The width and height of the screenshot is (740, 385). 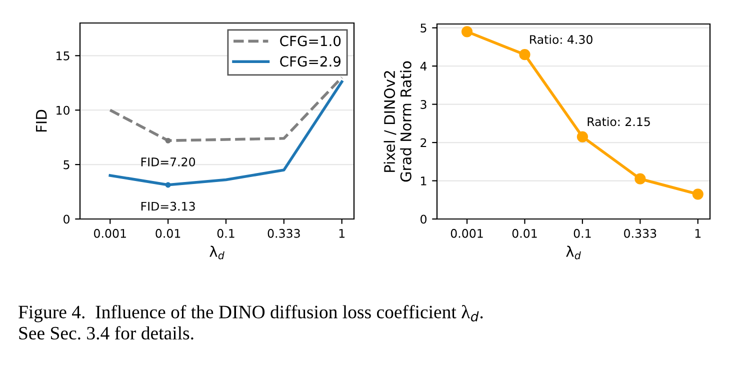 What do you see at coordinates (310, 61) in the screenshot?
I see `legend-label: CFG=2.9` at bounding box center [310, 61].